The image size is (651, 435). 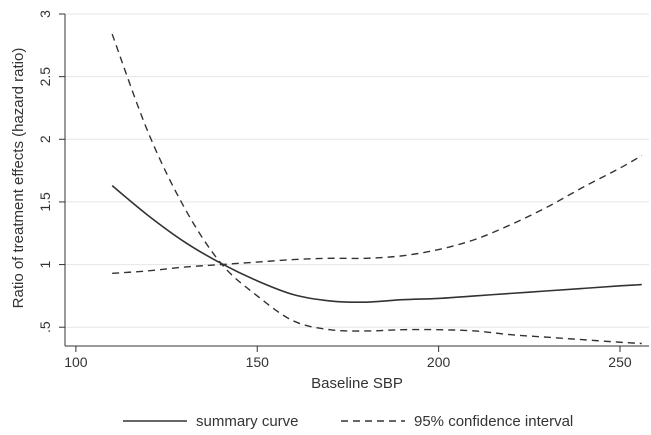 I want to click on y-tick-label: 3, so click(x=45, y=14).